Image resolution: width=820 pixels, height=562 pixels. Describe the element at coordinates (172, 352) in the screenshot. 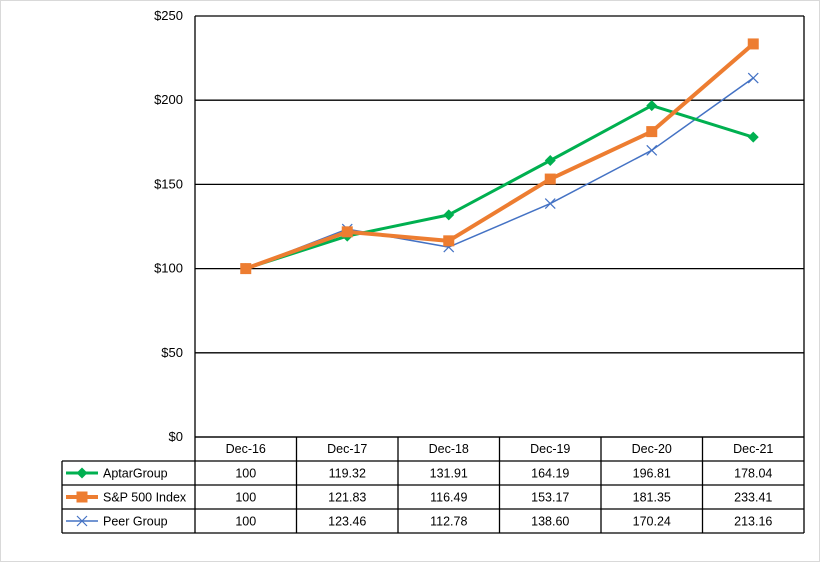

I see `y-tick-label: $50` at that location.